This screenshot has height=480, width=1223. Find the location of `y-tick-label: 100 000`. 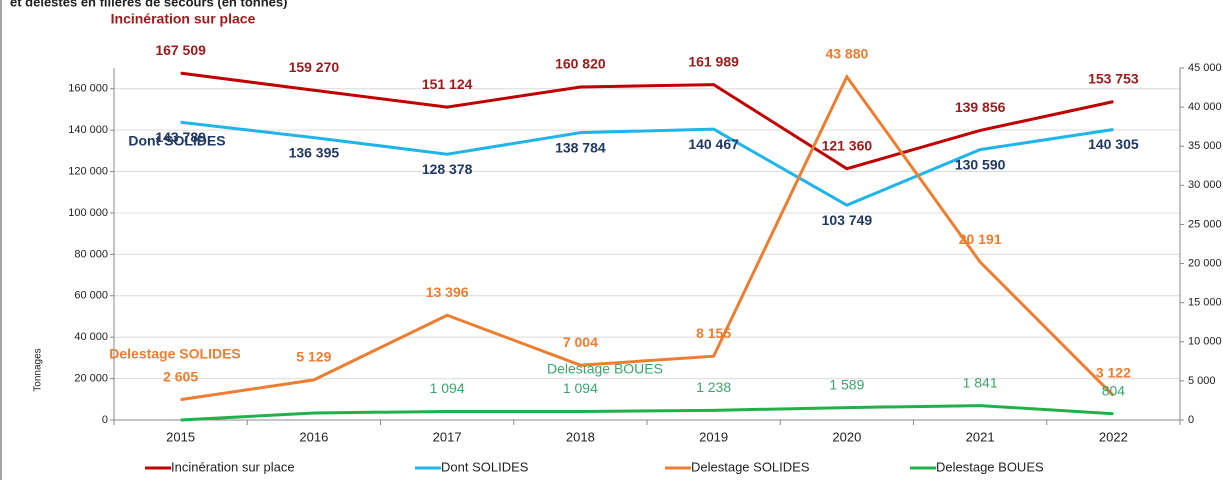

y-tick-label: 100 000 is located at coordinates (88, 213).